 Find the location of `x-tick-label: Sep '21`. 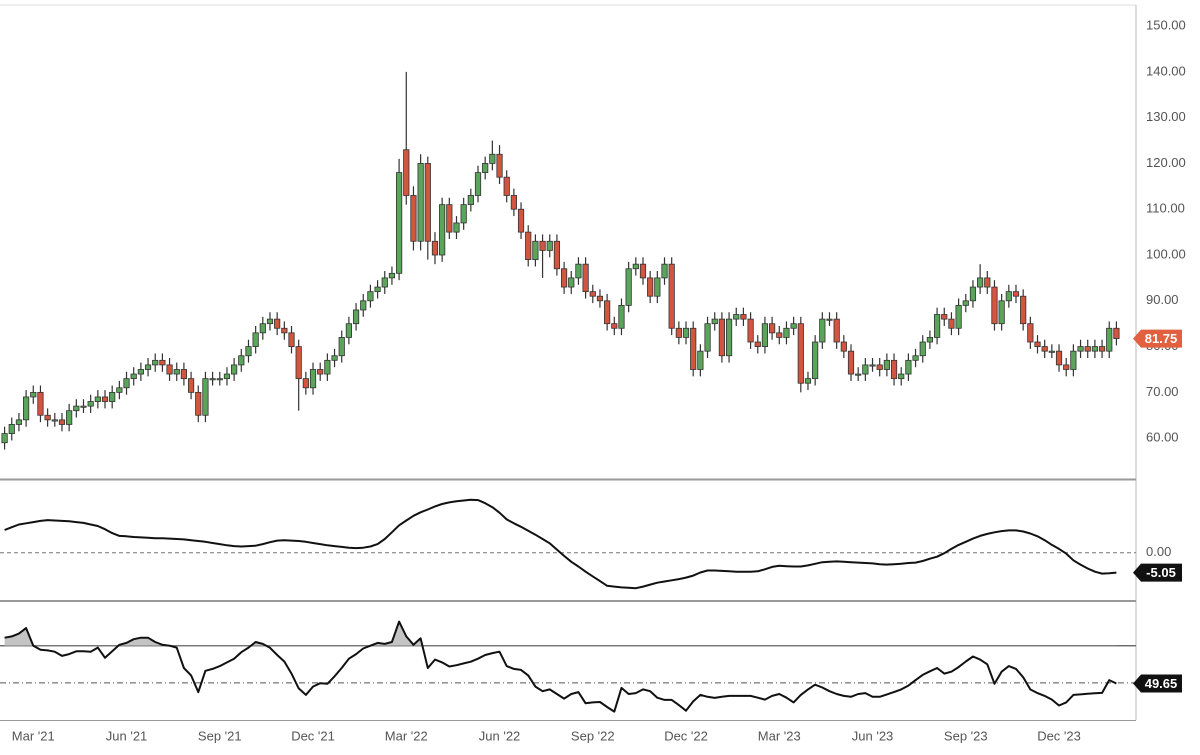

x-tick-label: Sep '21 is located at coordinates (220, 735).